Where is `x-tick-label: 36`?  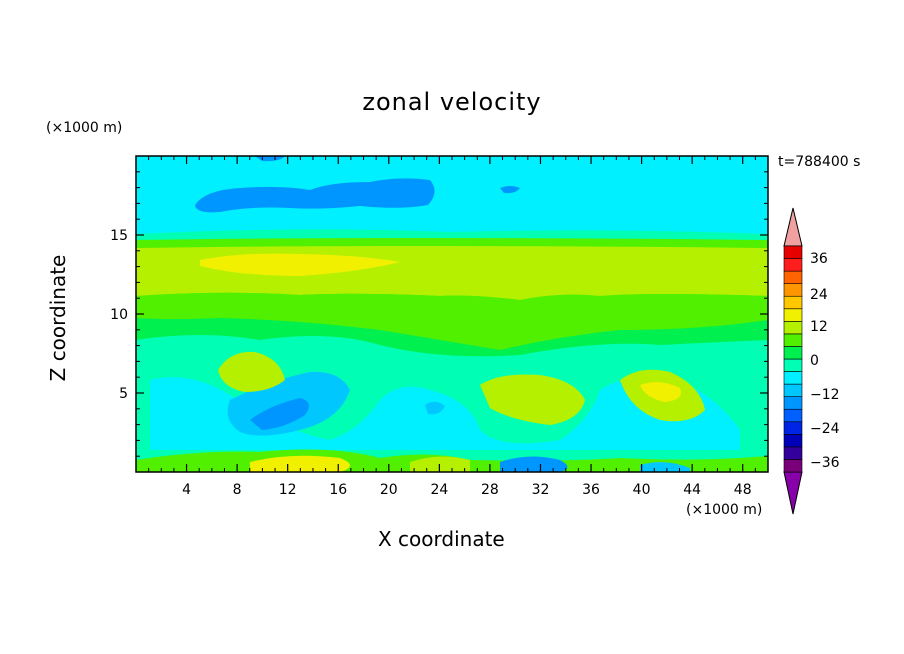 x-tick-label: 36 is located at coordinates (591, 490).